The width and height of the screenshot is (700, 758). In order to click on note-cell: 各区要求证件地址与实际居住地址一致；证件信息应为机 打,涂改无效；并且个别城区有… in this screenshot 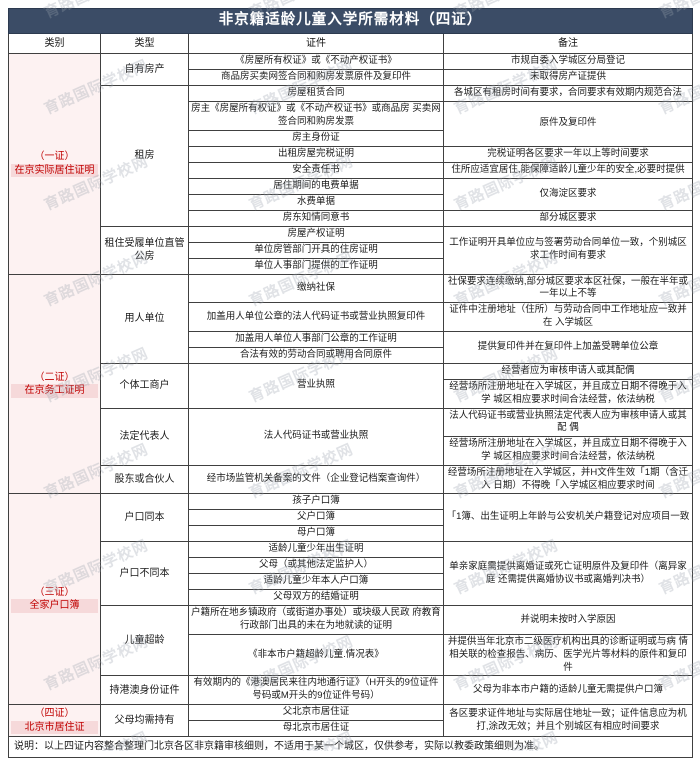, I will do `click(568, 721)`.